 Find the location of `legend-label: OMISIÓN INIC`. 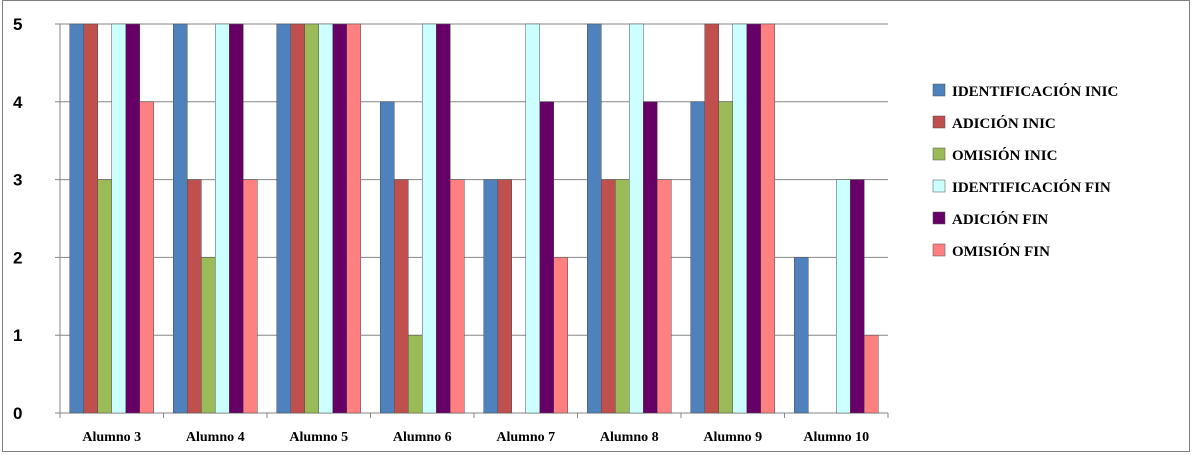

legend-label: OMISIÓN INIC is located at coordinates (1004, 155).